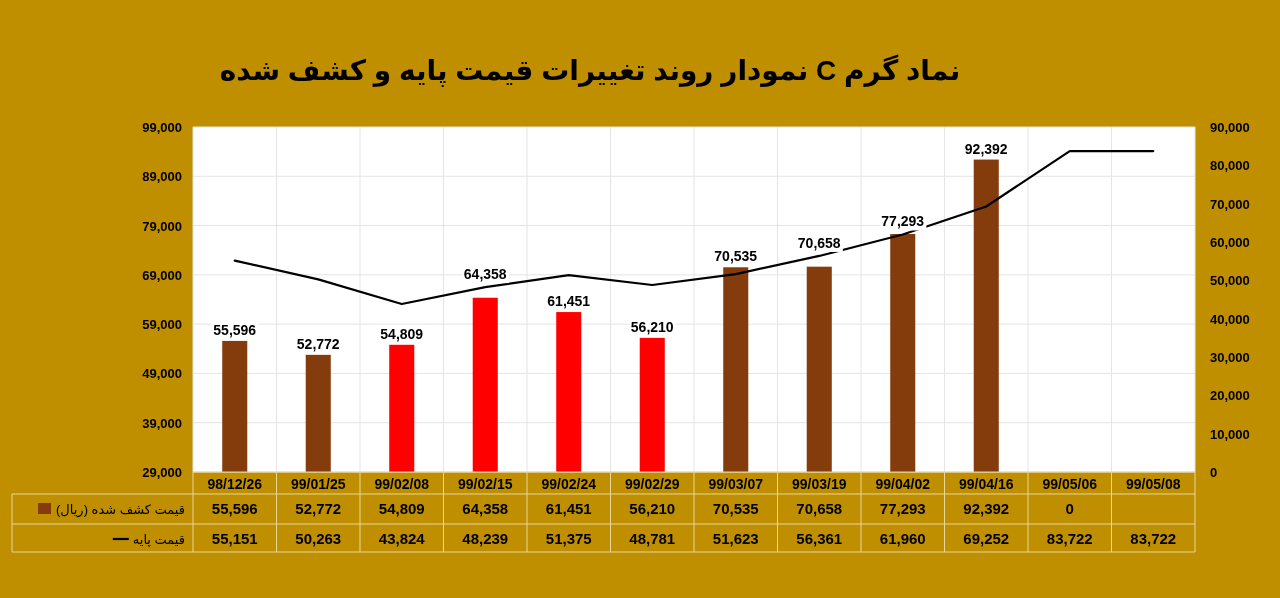 The image size is (1280, 598). What do you see at coordinates (162, 472) in the screenshot?
I see `y-tick-label: 29,000` at bounding box center [162, 472].